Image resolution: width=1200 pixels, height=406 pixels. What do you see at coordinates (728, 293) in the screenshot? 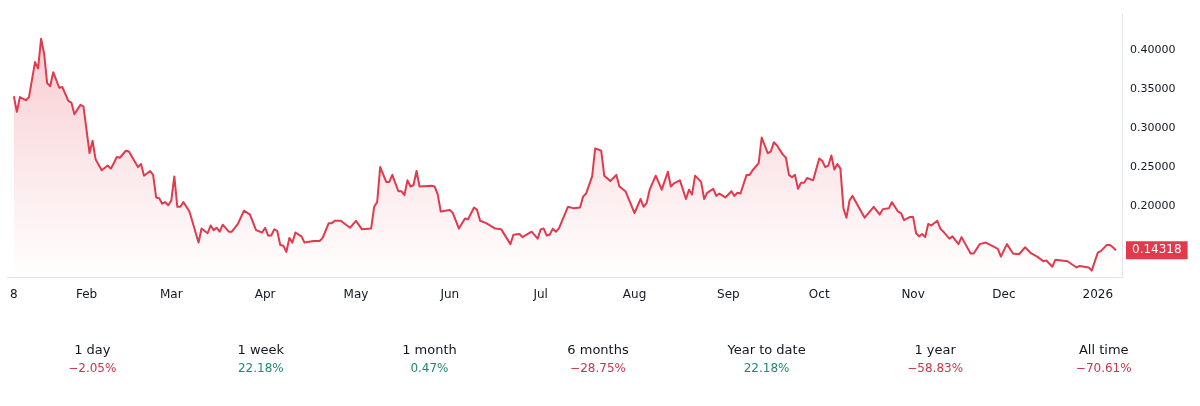
I see `x-tick-label: Sep` at bounding box center [728, 293].